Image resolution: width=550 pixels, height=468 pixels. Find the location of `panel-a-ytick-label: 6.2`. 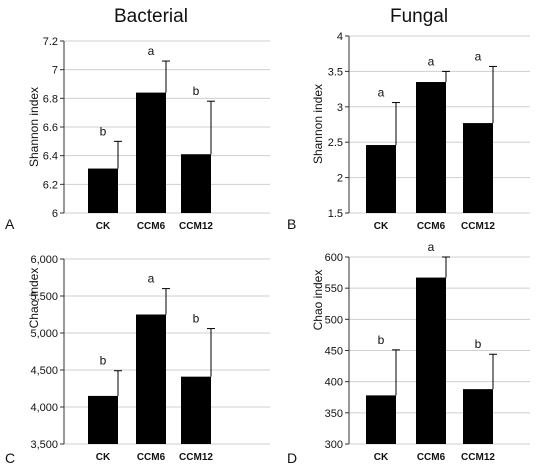

panel-a-ytick-label: 6.2 is located at coordinates (50, 185).